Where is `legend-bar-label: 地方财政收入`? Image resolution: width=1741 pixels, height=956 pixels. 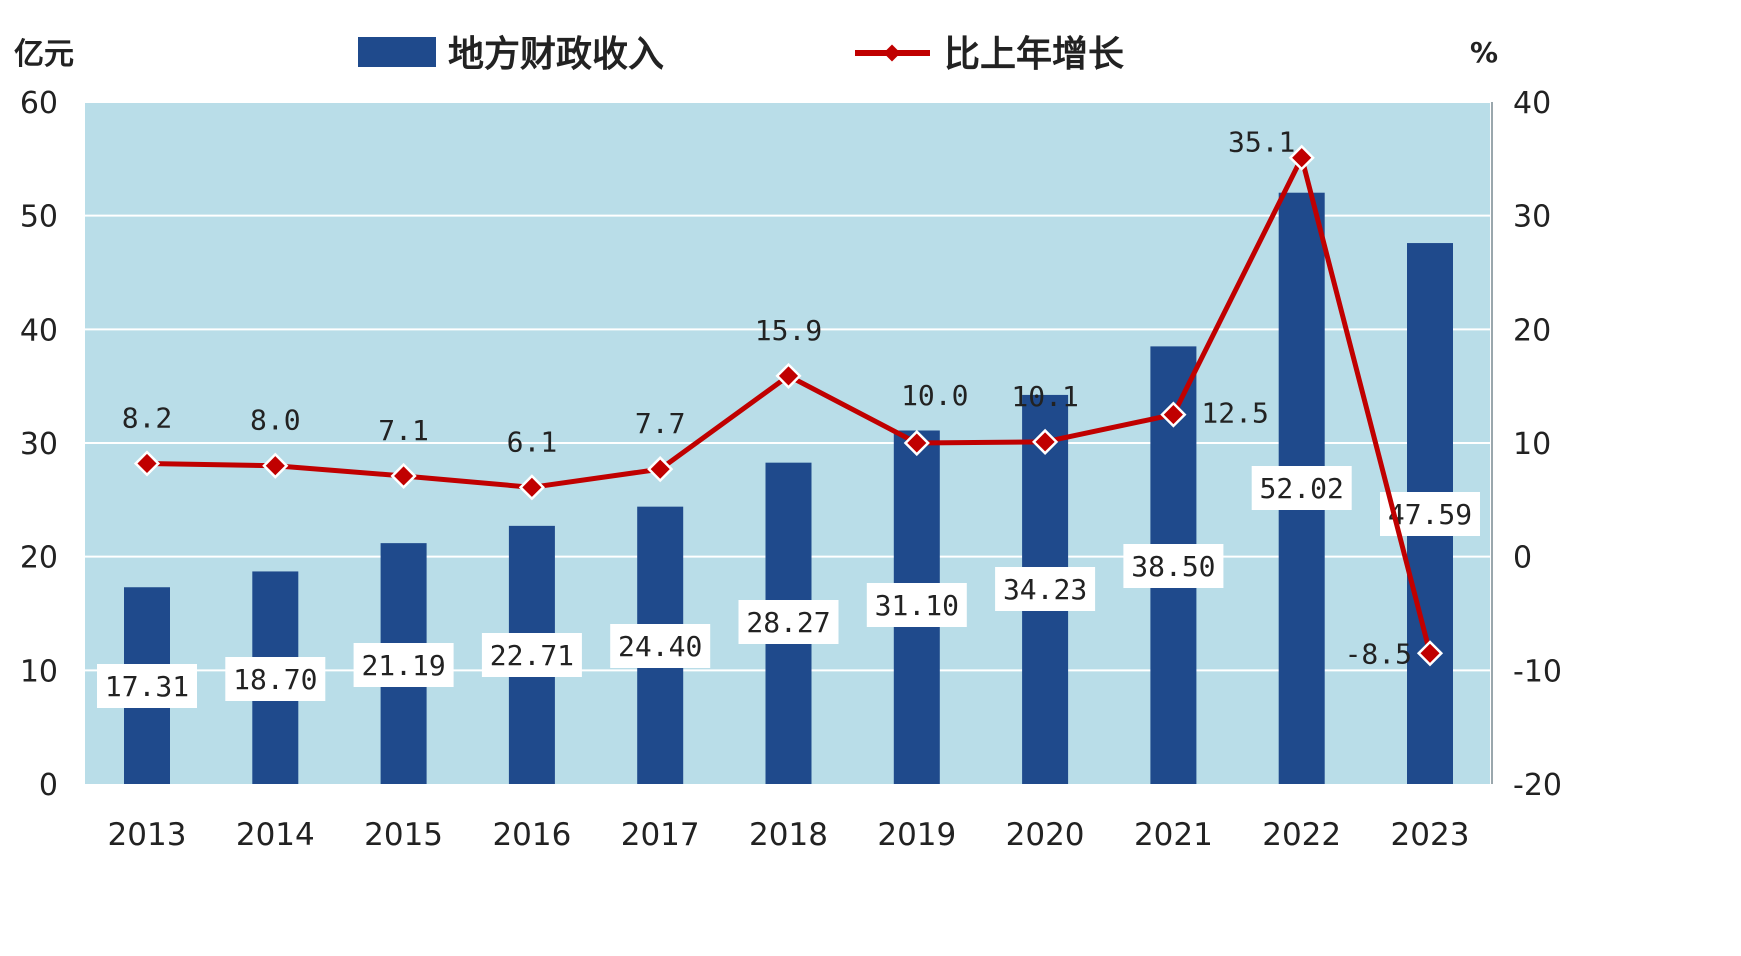 legend-bar-label: 地方财政收入 is located at coordinates (556, 54).